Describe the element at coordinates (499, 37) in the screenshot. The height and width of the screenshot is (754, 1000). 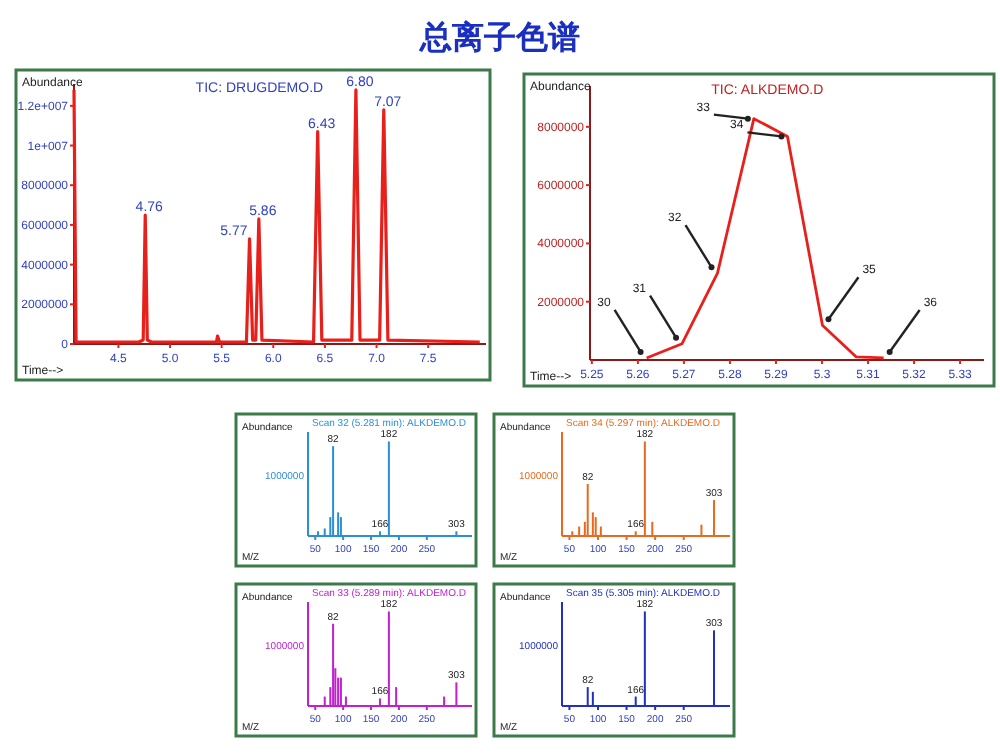
I see `chart-title: 总离子色谱` at that location.